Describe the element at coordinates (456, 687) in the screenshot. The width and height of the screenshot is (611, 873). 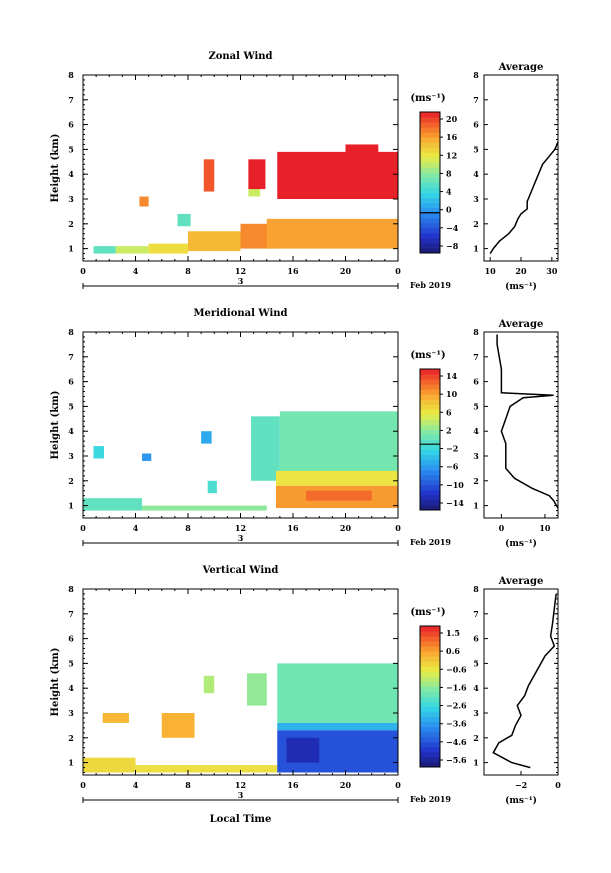
I see `colorbar-tick-label: −1.6` at that location.